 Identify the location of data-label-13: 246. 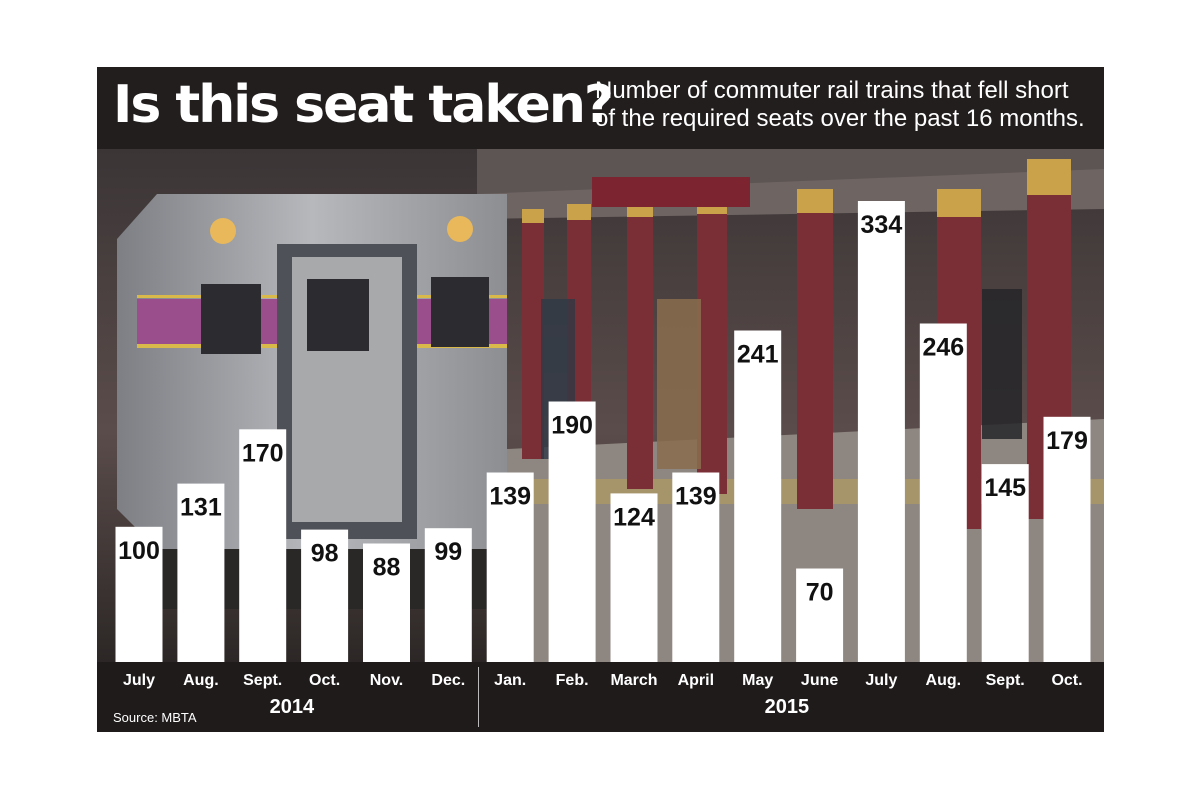
(943, 348).